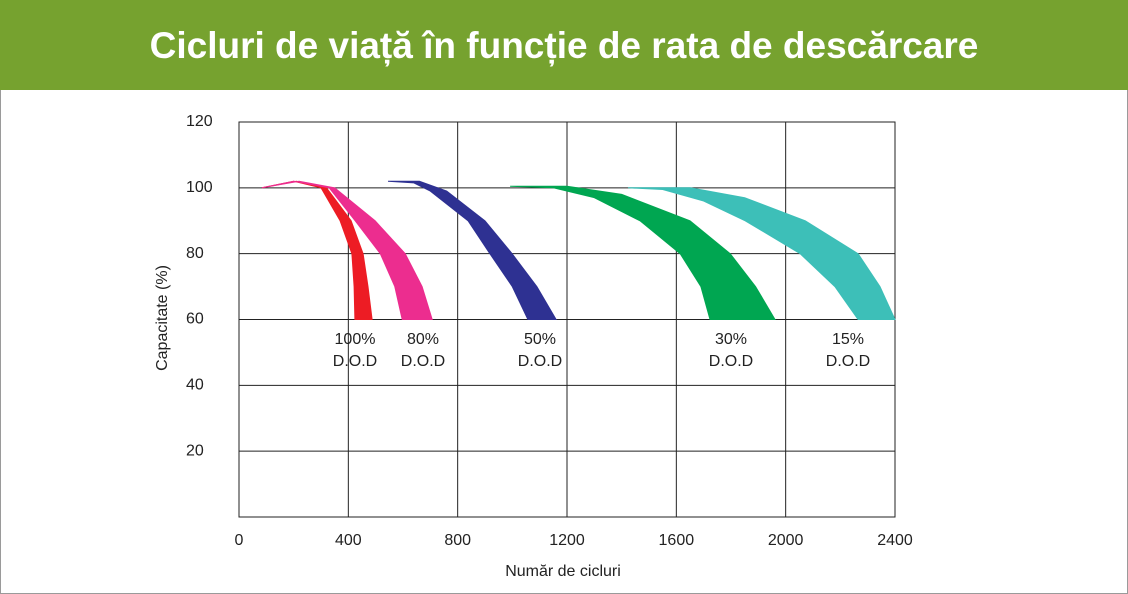 The width and height of the screenshot is (1128, 594). Describe the element at coordinates (731, 339) in the screenshot. I see `band-label: 30%` at that location.